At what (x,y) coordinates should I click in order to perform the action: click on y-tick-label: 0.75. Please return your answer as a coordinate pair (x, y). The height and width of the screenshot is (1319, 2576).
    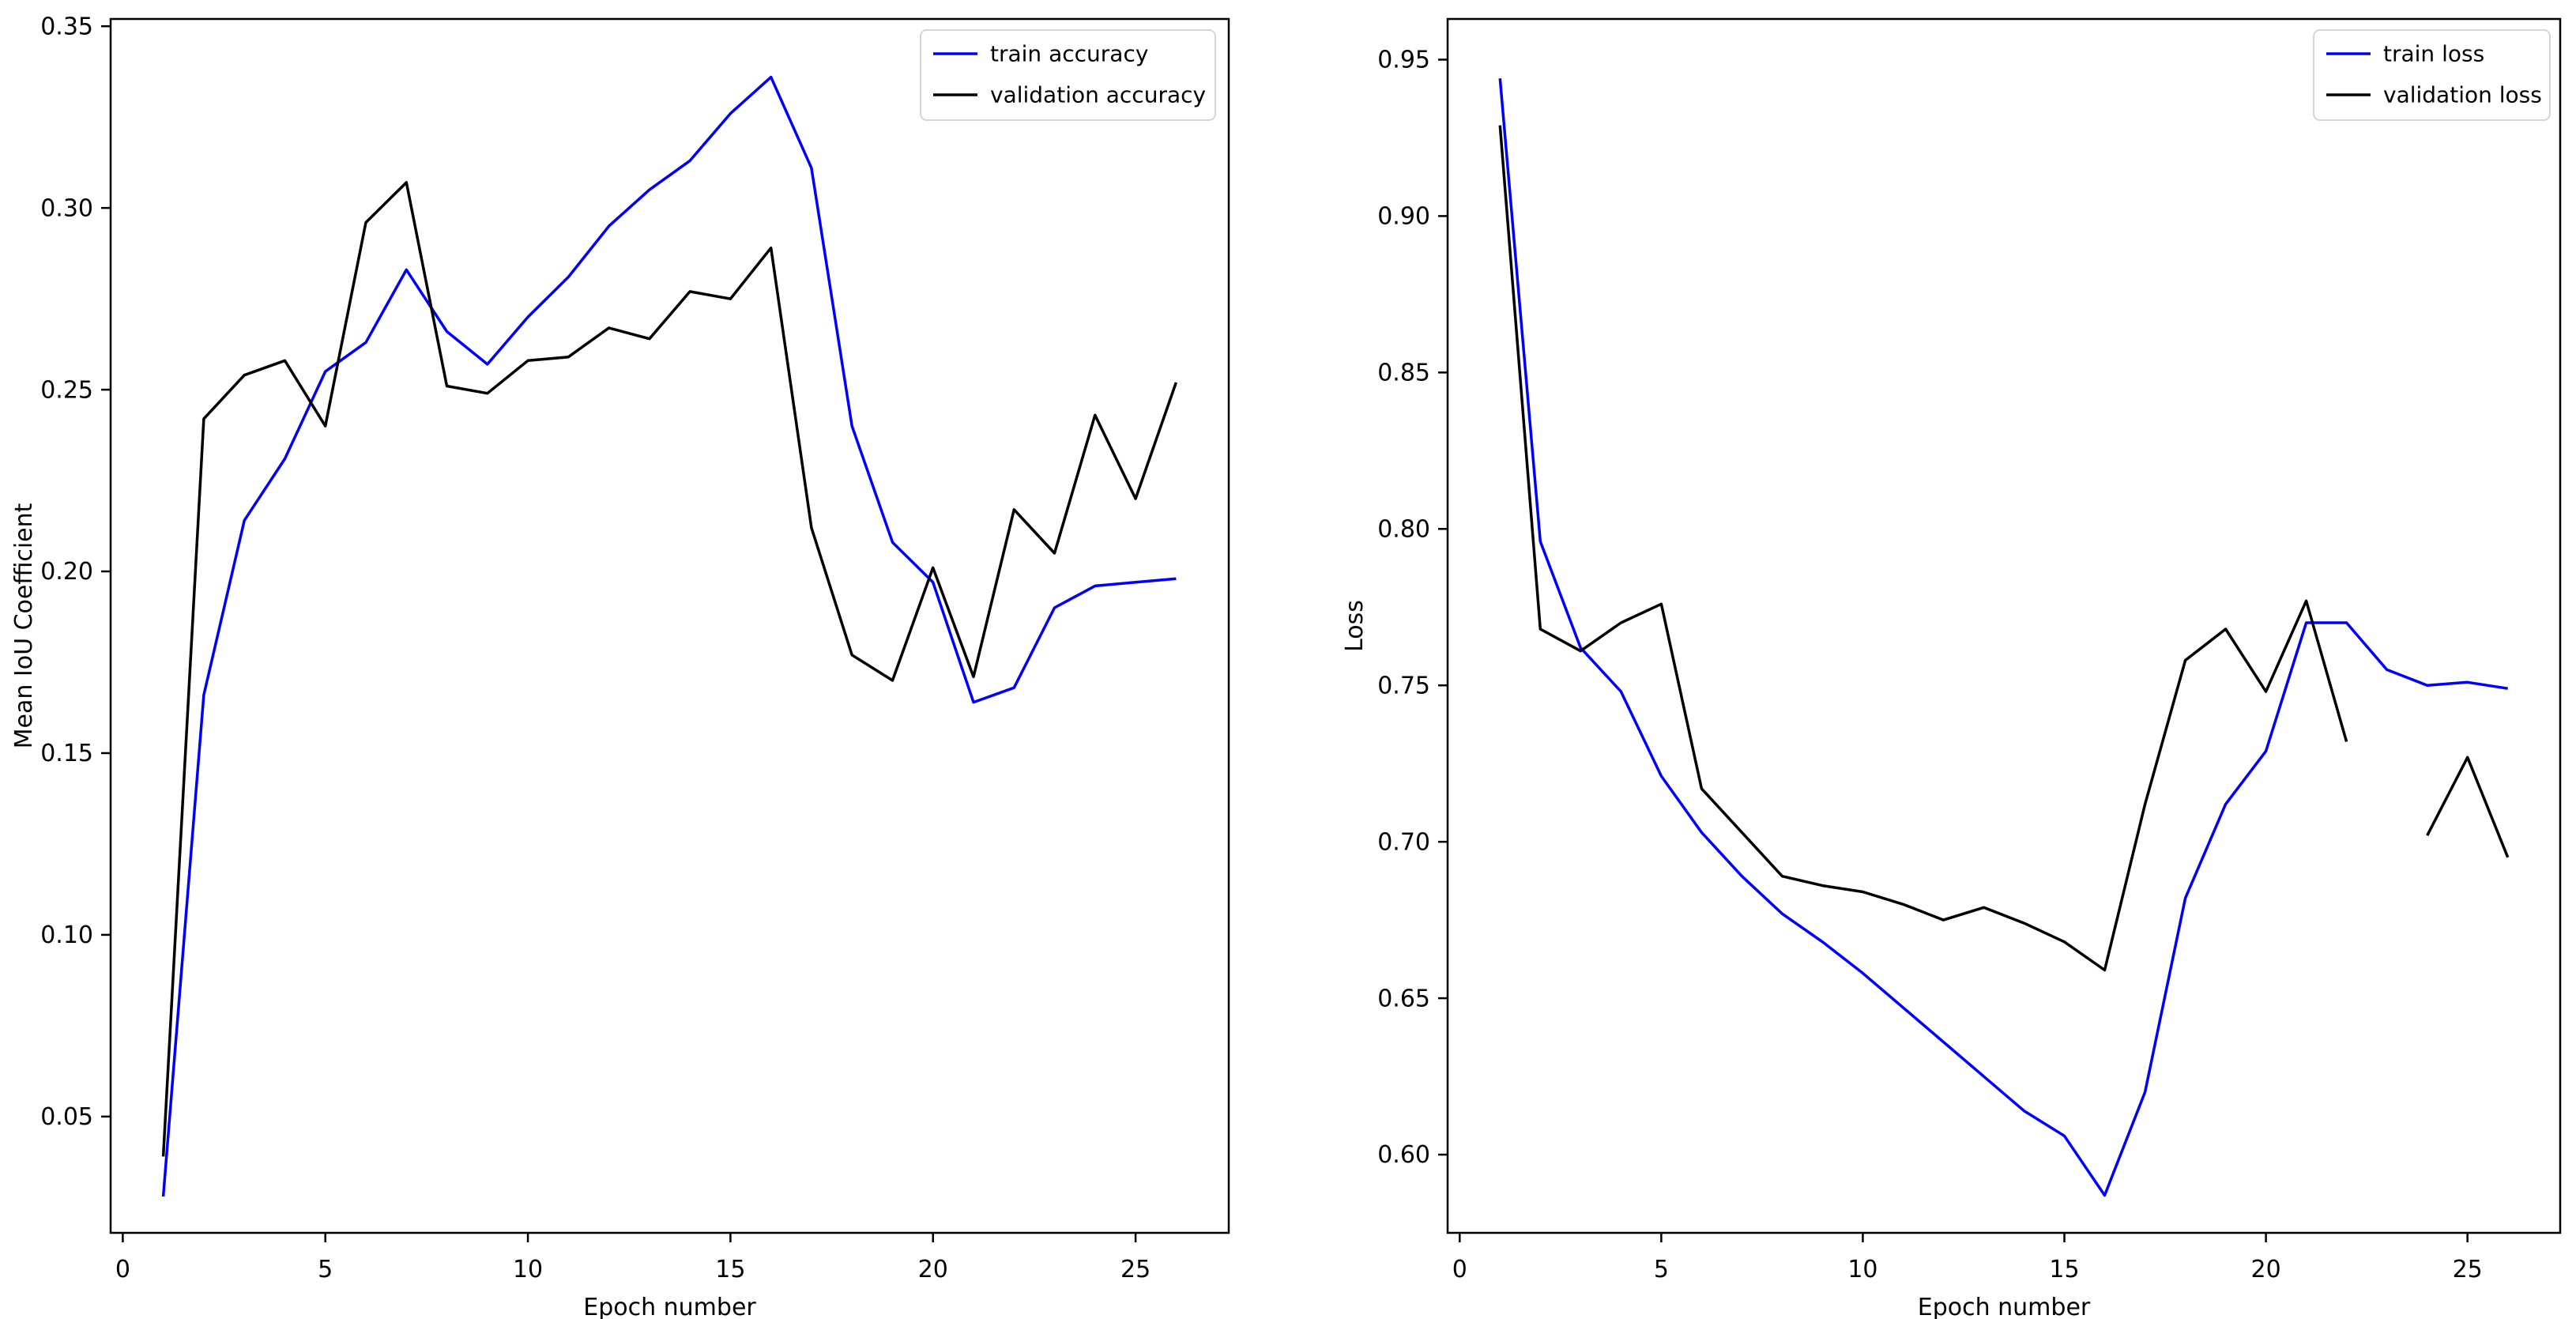
    Looking at the image, I should click on (1403, 685).